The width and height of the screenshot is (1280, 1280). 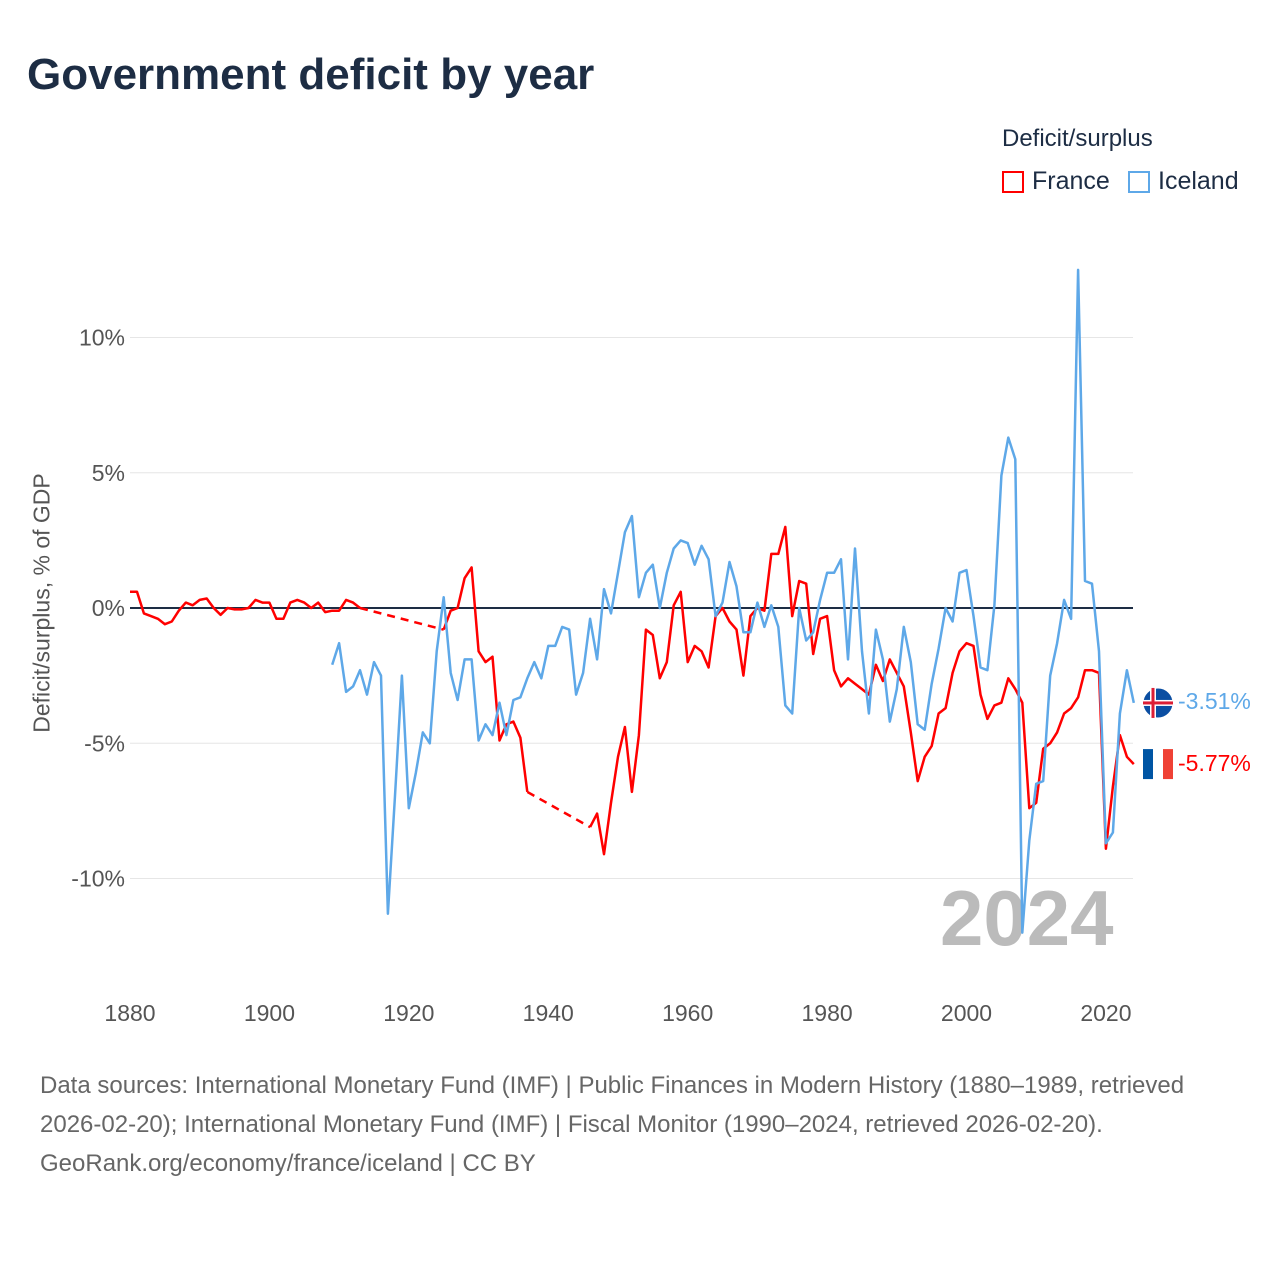 I want to click on x-tick-label: 1900, so click(x=269, y=1013).